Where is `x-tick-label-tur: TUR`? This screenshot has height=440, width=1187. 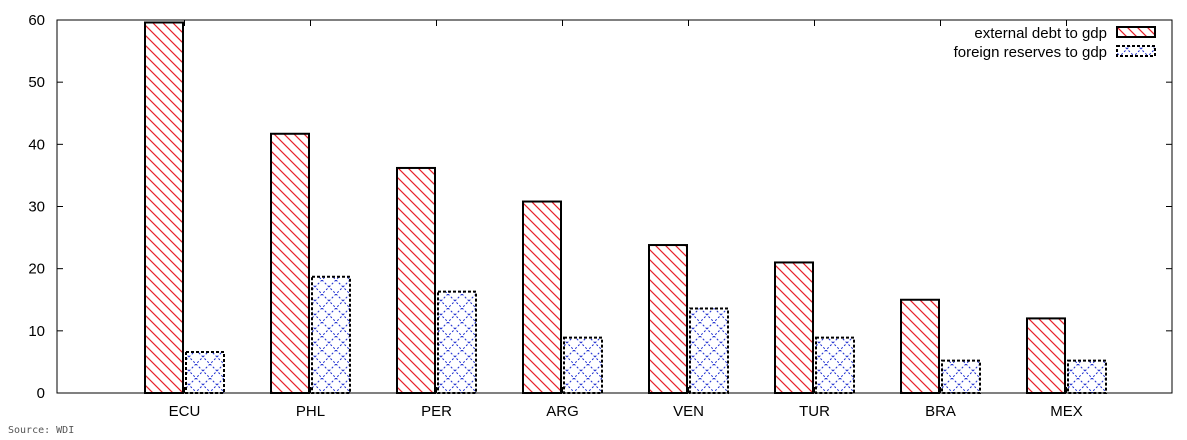
x-tick-label-tur: TUR is located at coordinates (814, 411).